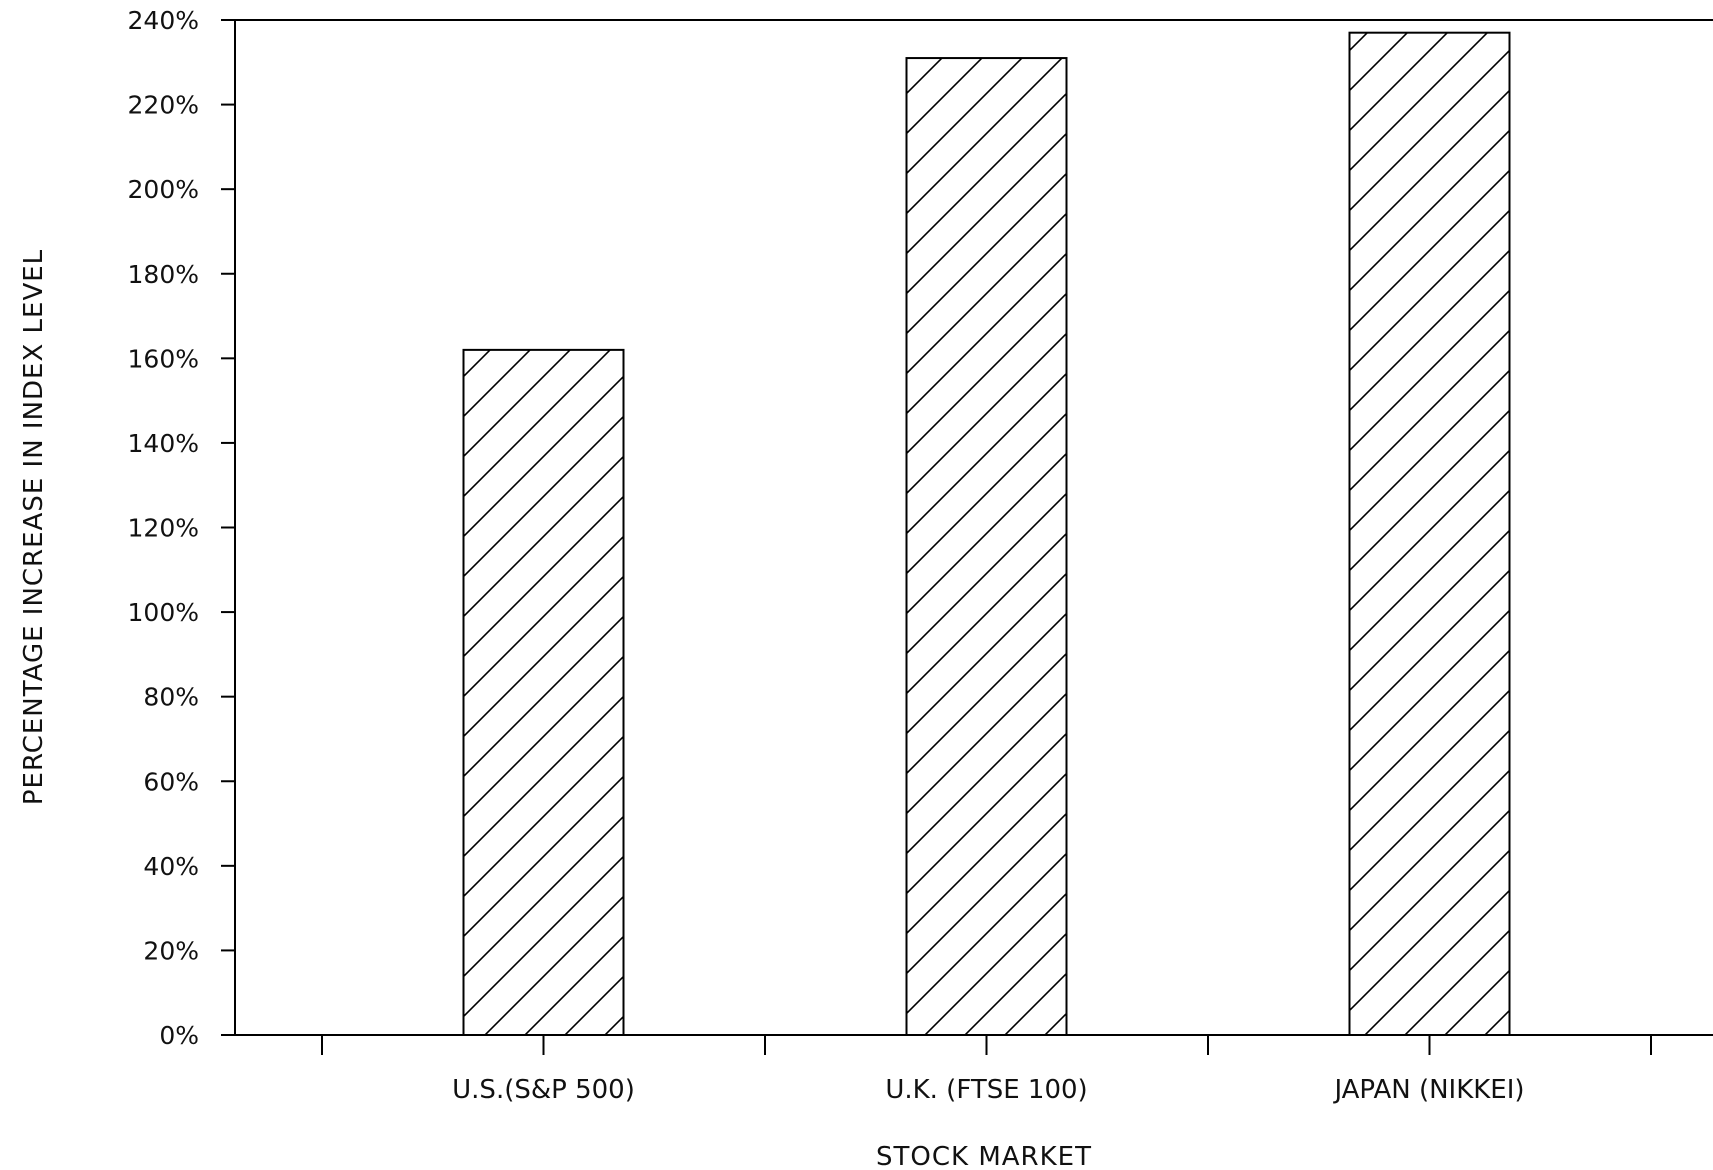  What do you see at coordinates (34, 527) in the screenshot?
I see `y-axis-title: PERCENTAGE INCREASE IN INDEX LEVEL` at bounding box center [34, 527].